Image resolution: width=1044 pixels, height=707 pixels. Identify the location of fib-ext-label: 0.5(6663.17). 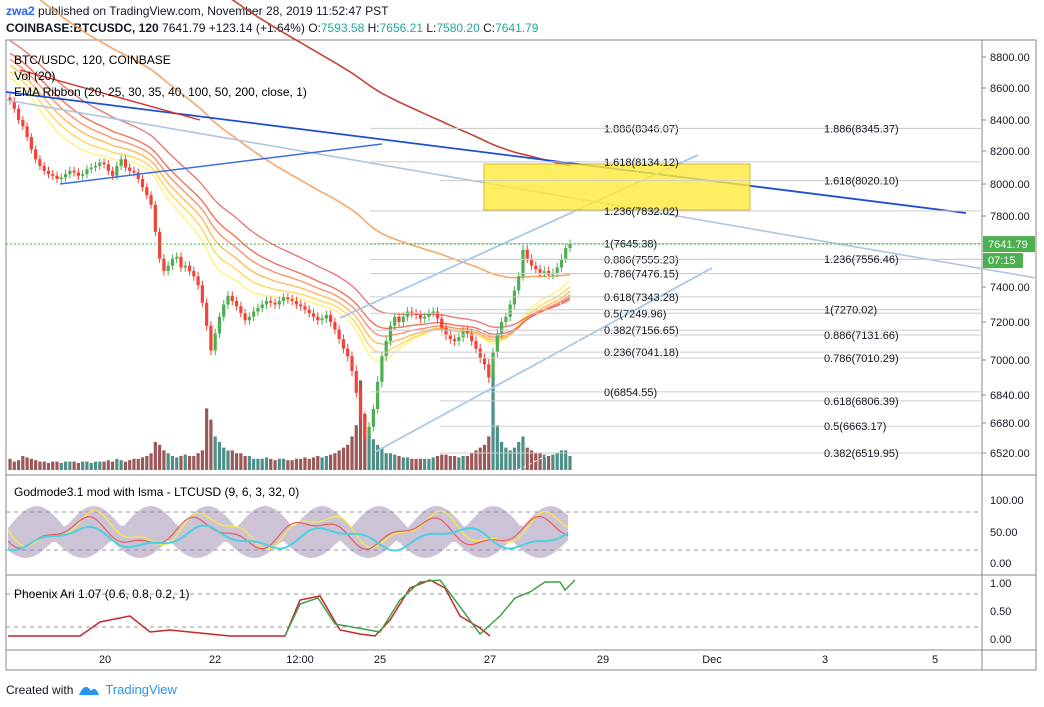
(855, 427).